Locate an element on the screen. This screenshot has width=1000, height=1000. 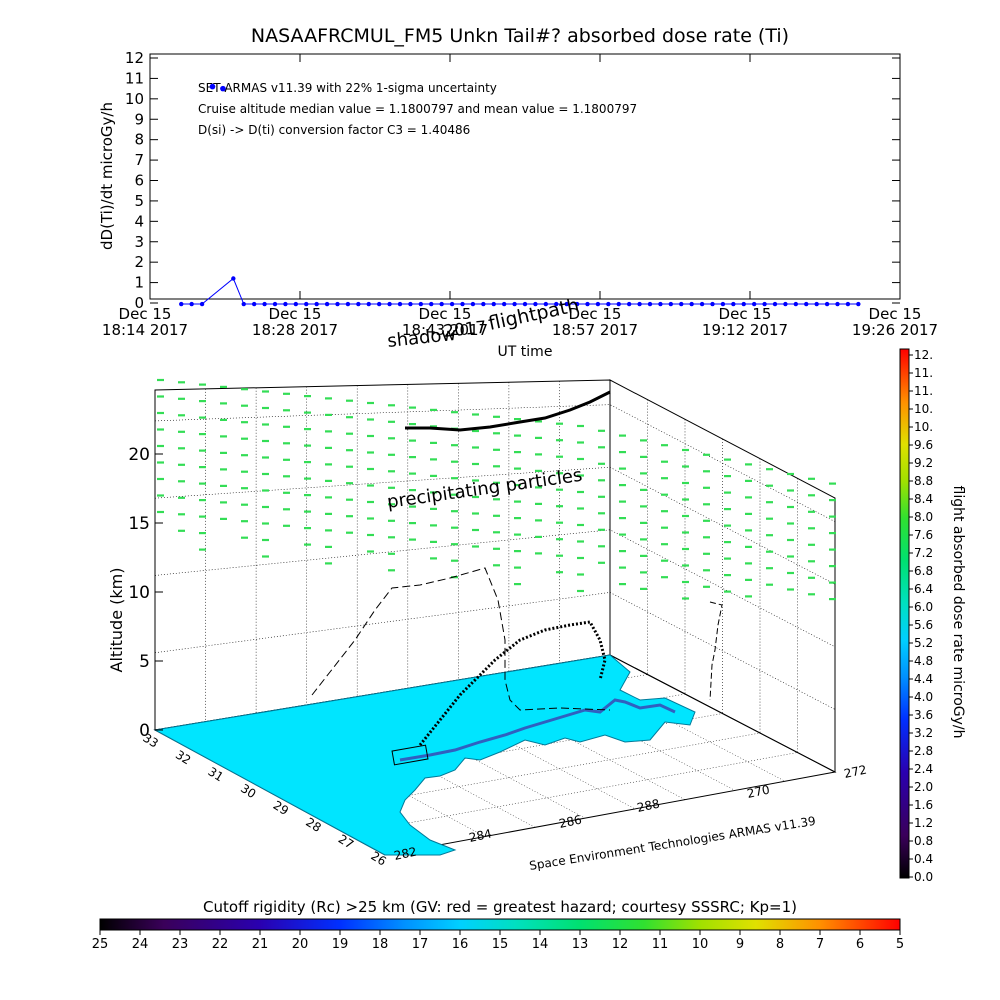
coastline is located at coordinates (537, 730).